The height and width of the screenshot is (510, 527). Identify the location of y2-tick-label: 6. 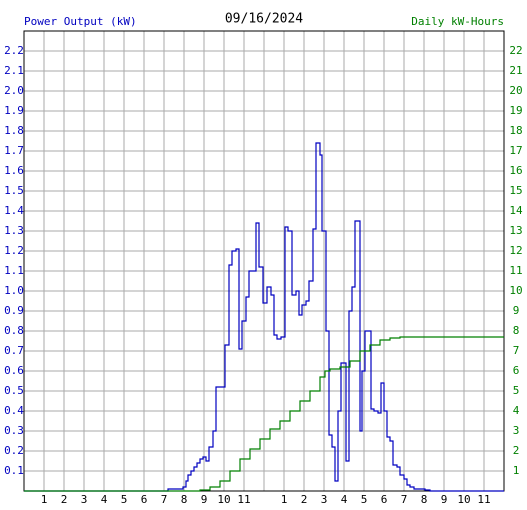
(516, 370).